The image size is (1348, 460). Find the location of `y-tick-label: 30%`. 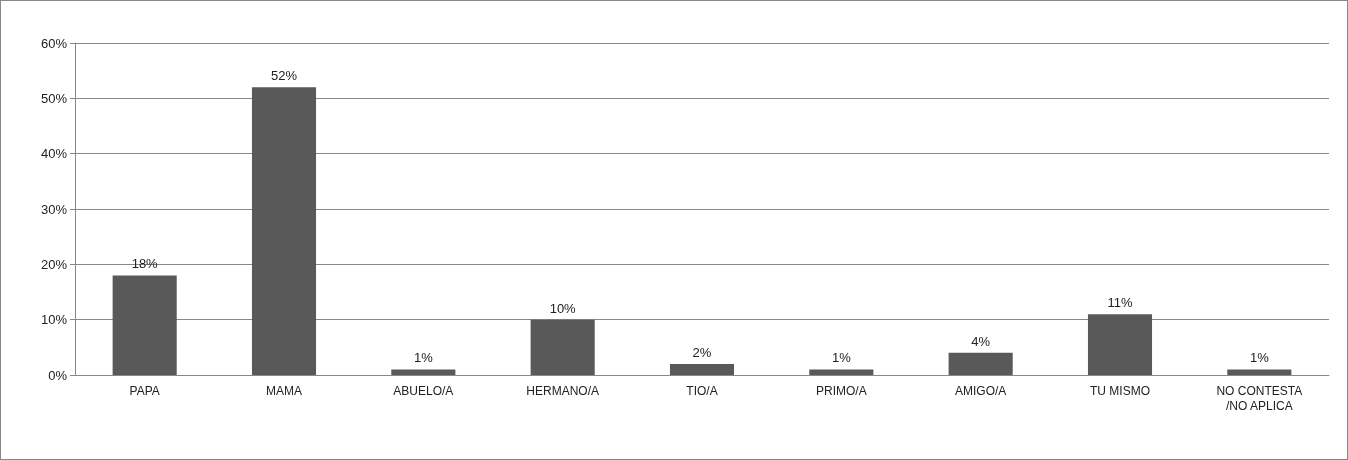

y-tick-label: 30% is located at coordinates (54, 209).